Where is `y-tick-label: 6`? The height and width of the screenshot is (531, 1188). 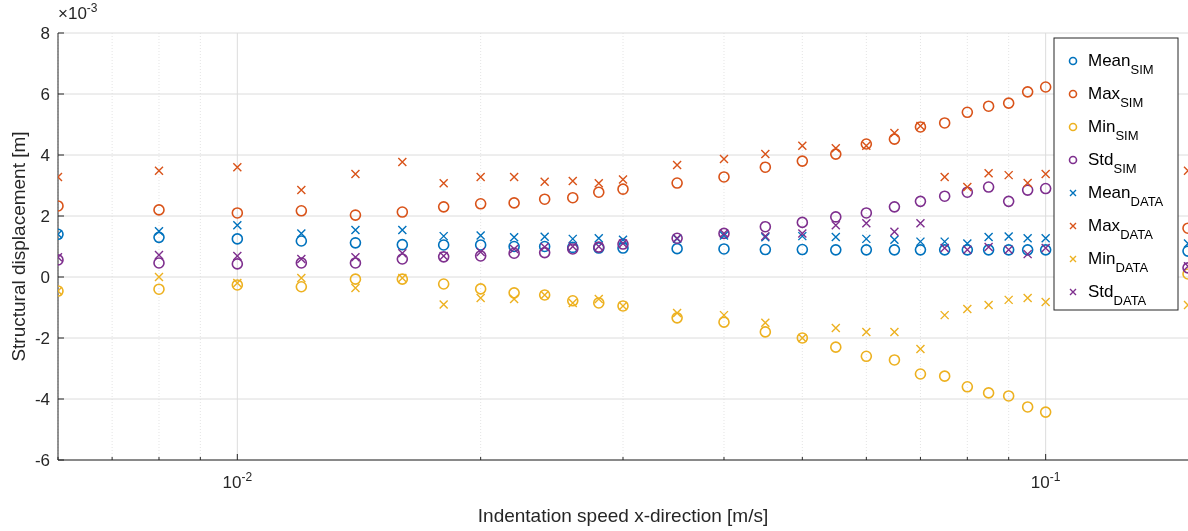
y-tick-label: 6 is located at coordinates (45, 94).